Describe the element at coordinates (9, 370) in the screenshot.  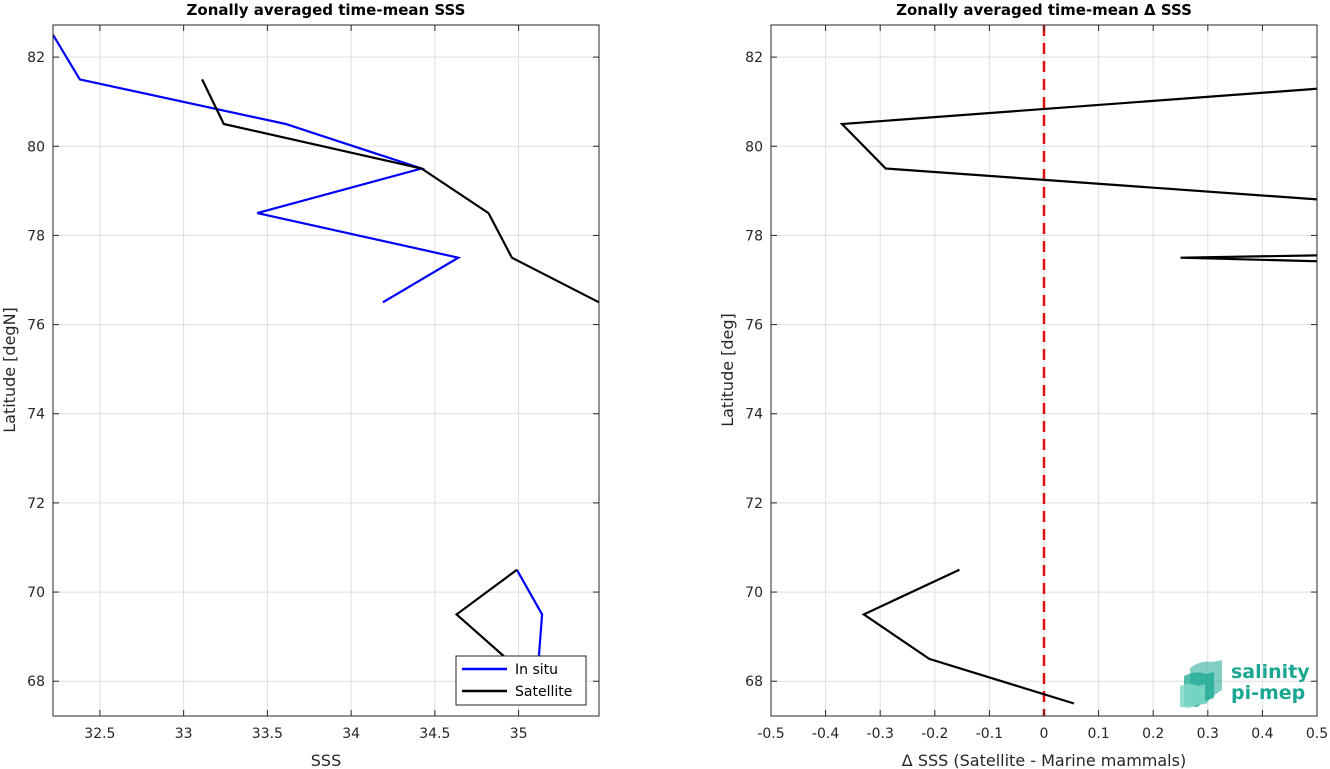
I see `sss-y-axis-label: Latitude [degN]` at that location.